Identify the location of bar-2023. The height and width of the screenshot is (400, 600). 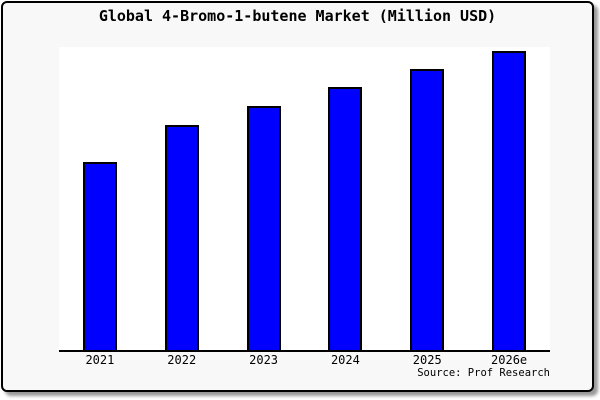
(263, 228).